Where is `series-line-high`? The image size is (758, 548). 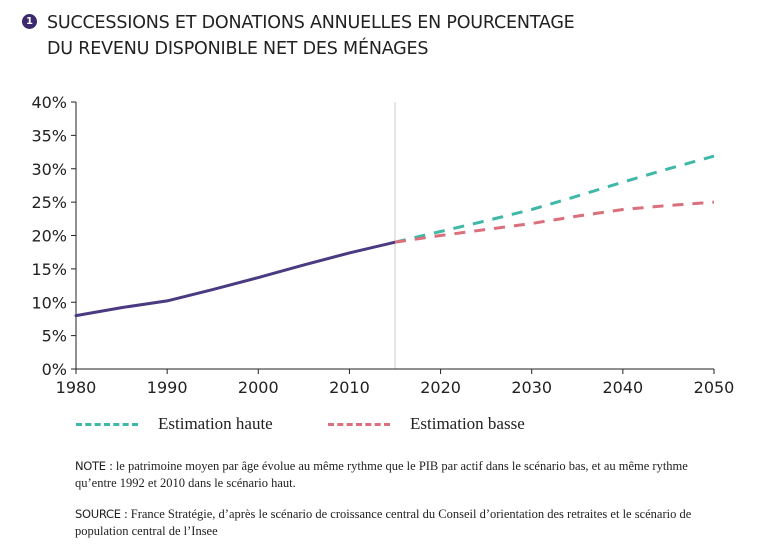 series-line-high is located at coordinates (554, 199).